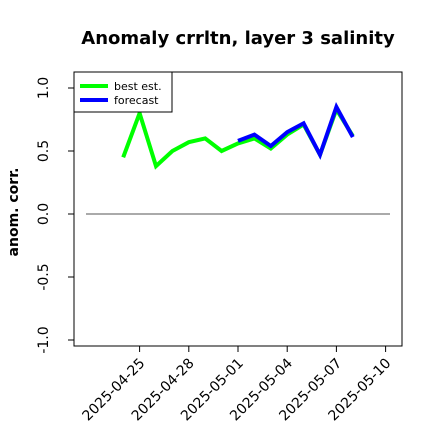  I want to click on legend: best est.forecast, so click(123, 92).